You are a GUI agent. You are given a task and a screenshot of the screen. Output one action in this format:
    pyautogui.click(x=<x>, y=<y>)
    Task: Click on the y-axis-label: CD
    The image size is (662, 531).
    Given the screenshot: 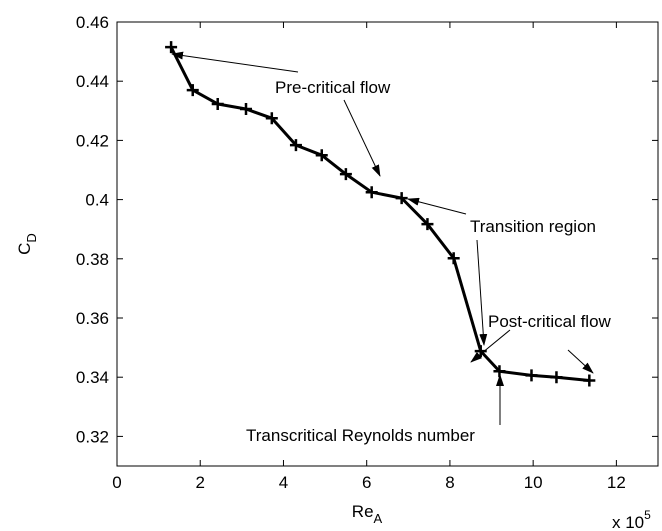 What is the action you would take?
    pyautogui.click(x=27, y=244)
    